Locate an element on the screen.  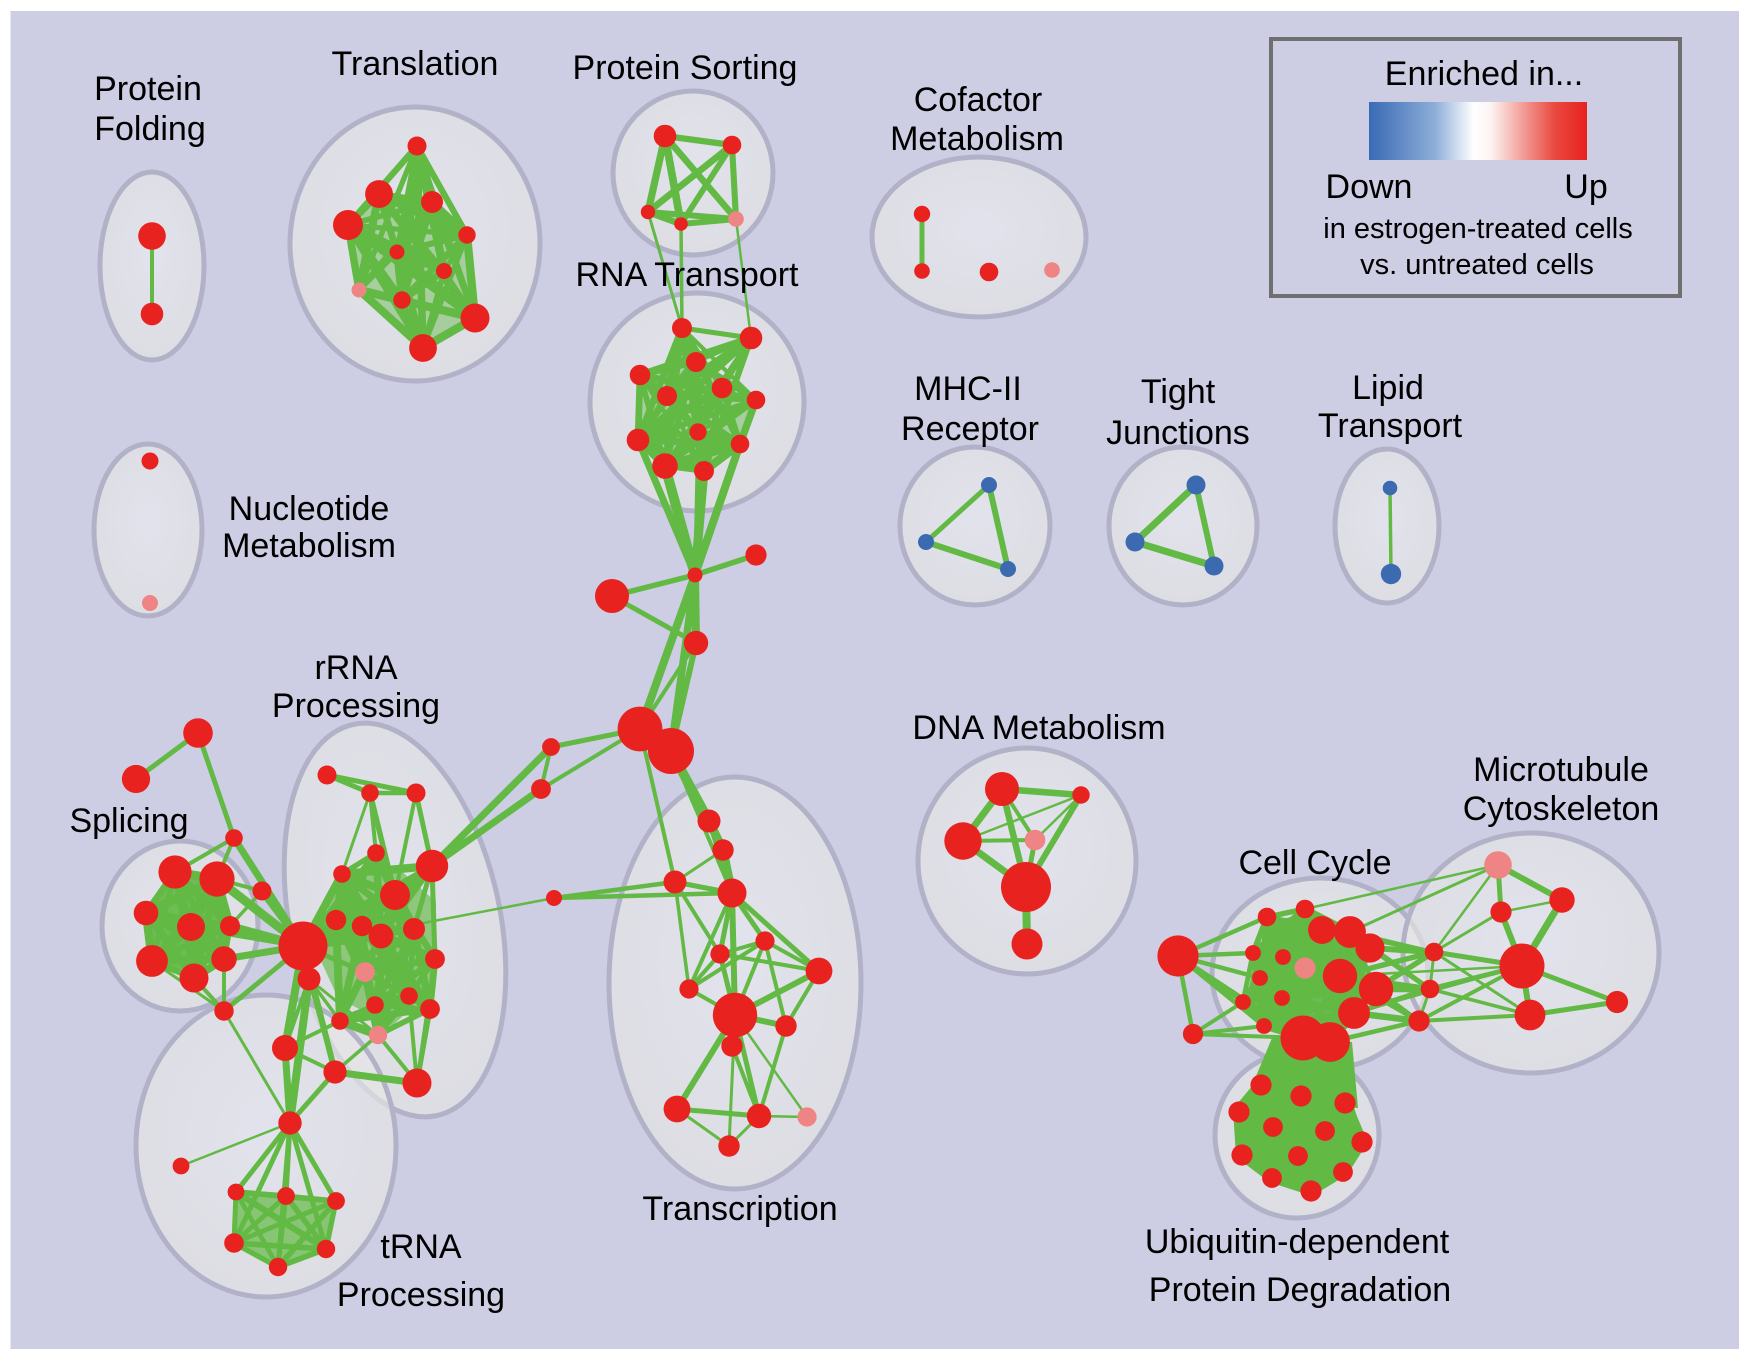
svg-text: rRNA is located at coordinates (355, 668).